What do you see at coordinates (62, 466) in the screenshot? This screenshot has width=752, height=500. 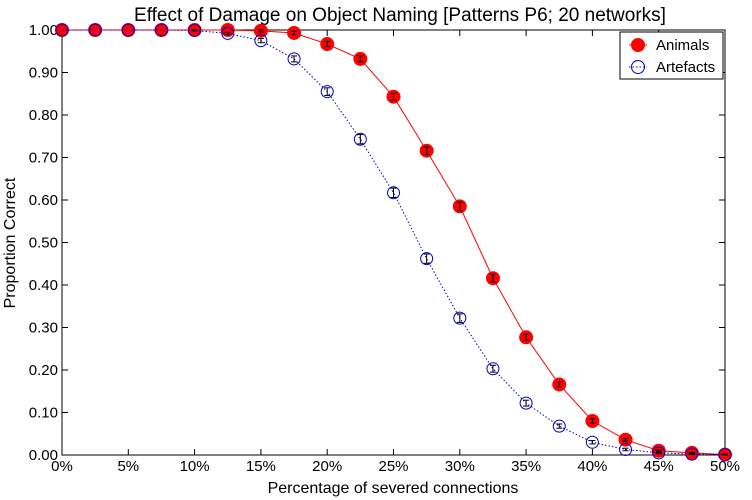 I see `x-tick-label: 0%` at bounding box center [62, 466].